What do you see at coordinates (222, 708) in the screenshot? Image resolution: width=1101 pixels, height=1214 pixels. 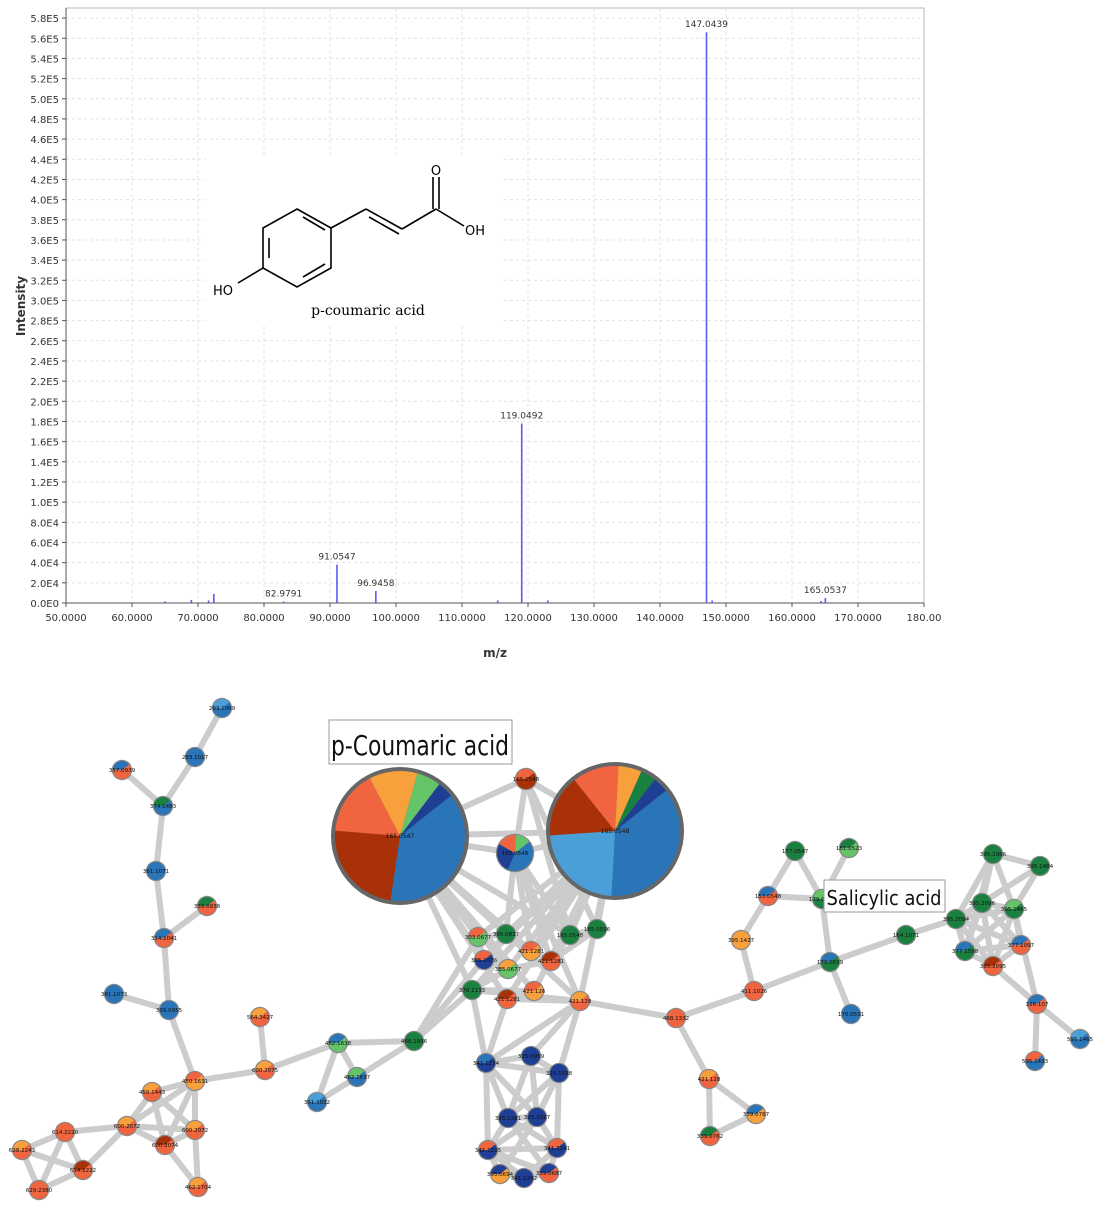 I see `network-node: 283.1069` at bounding box center [222, 708].